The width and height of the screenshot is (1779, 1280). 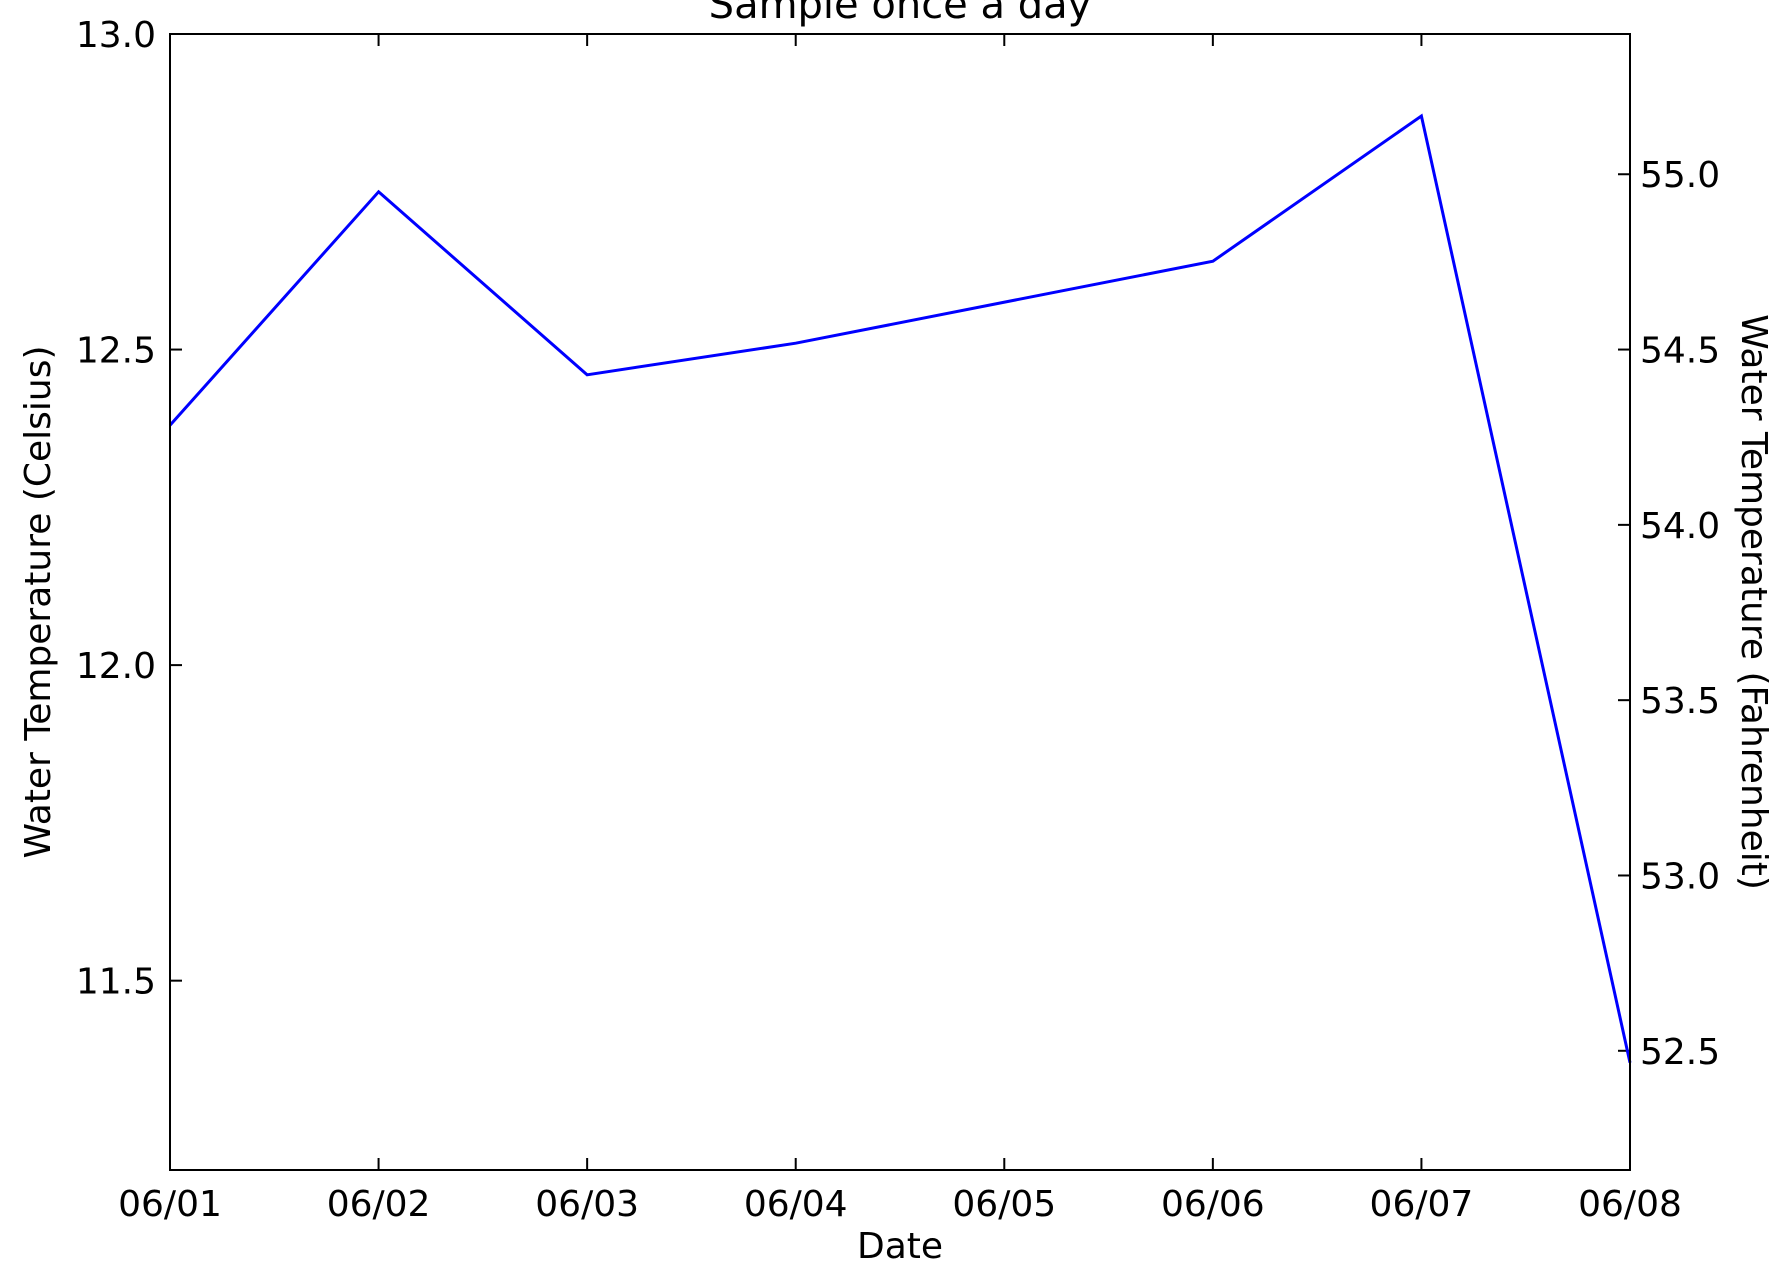 What do you see at coordinates (1680, 526) in the screenshot?
I see `y2-tick-label: 54.0` at bounding box center [1680, 526].